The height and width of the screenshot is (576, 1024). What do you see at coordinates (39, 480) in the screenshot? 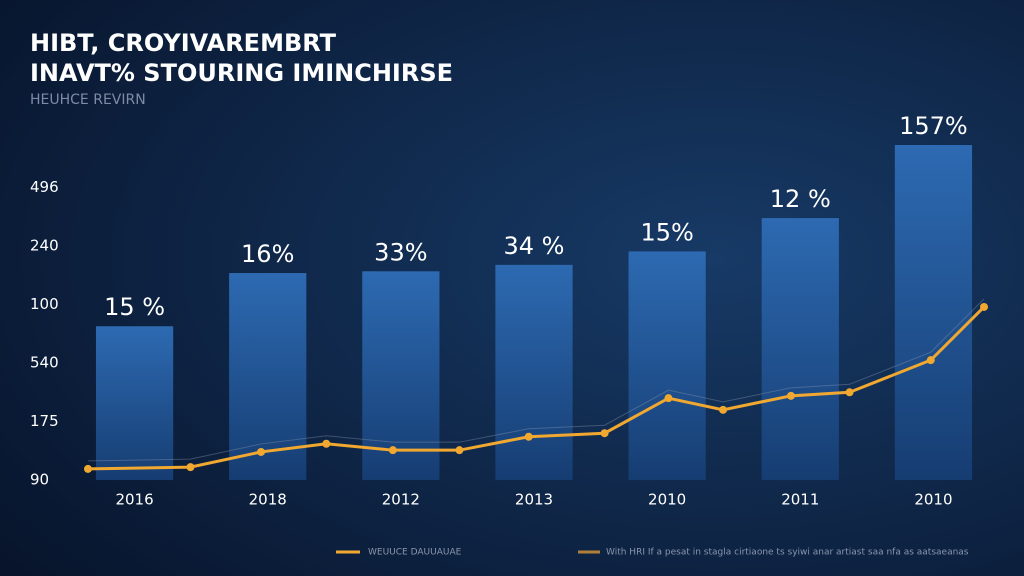
I see `y-tick-label: 90` at bounding box center [39, 480].